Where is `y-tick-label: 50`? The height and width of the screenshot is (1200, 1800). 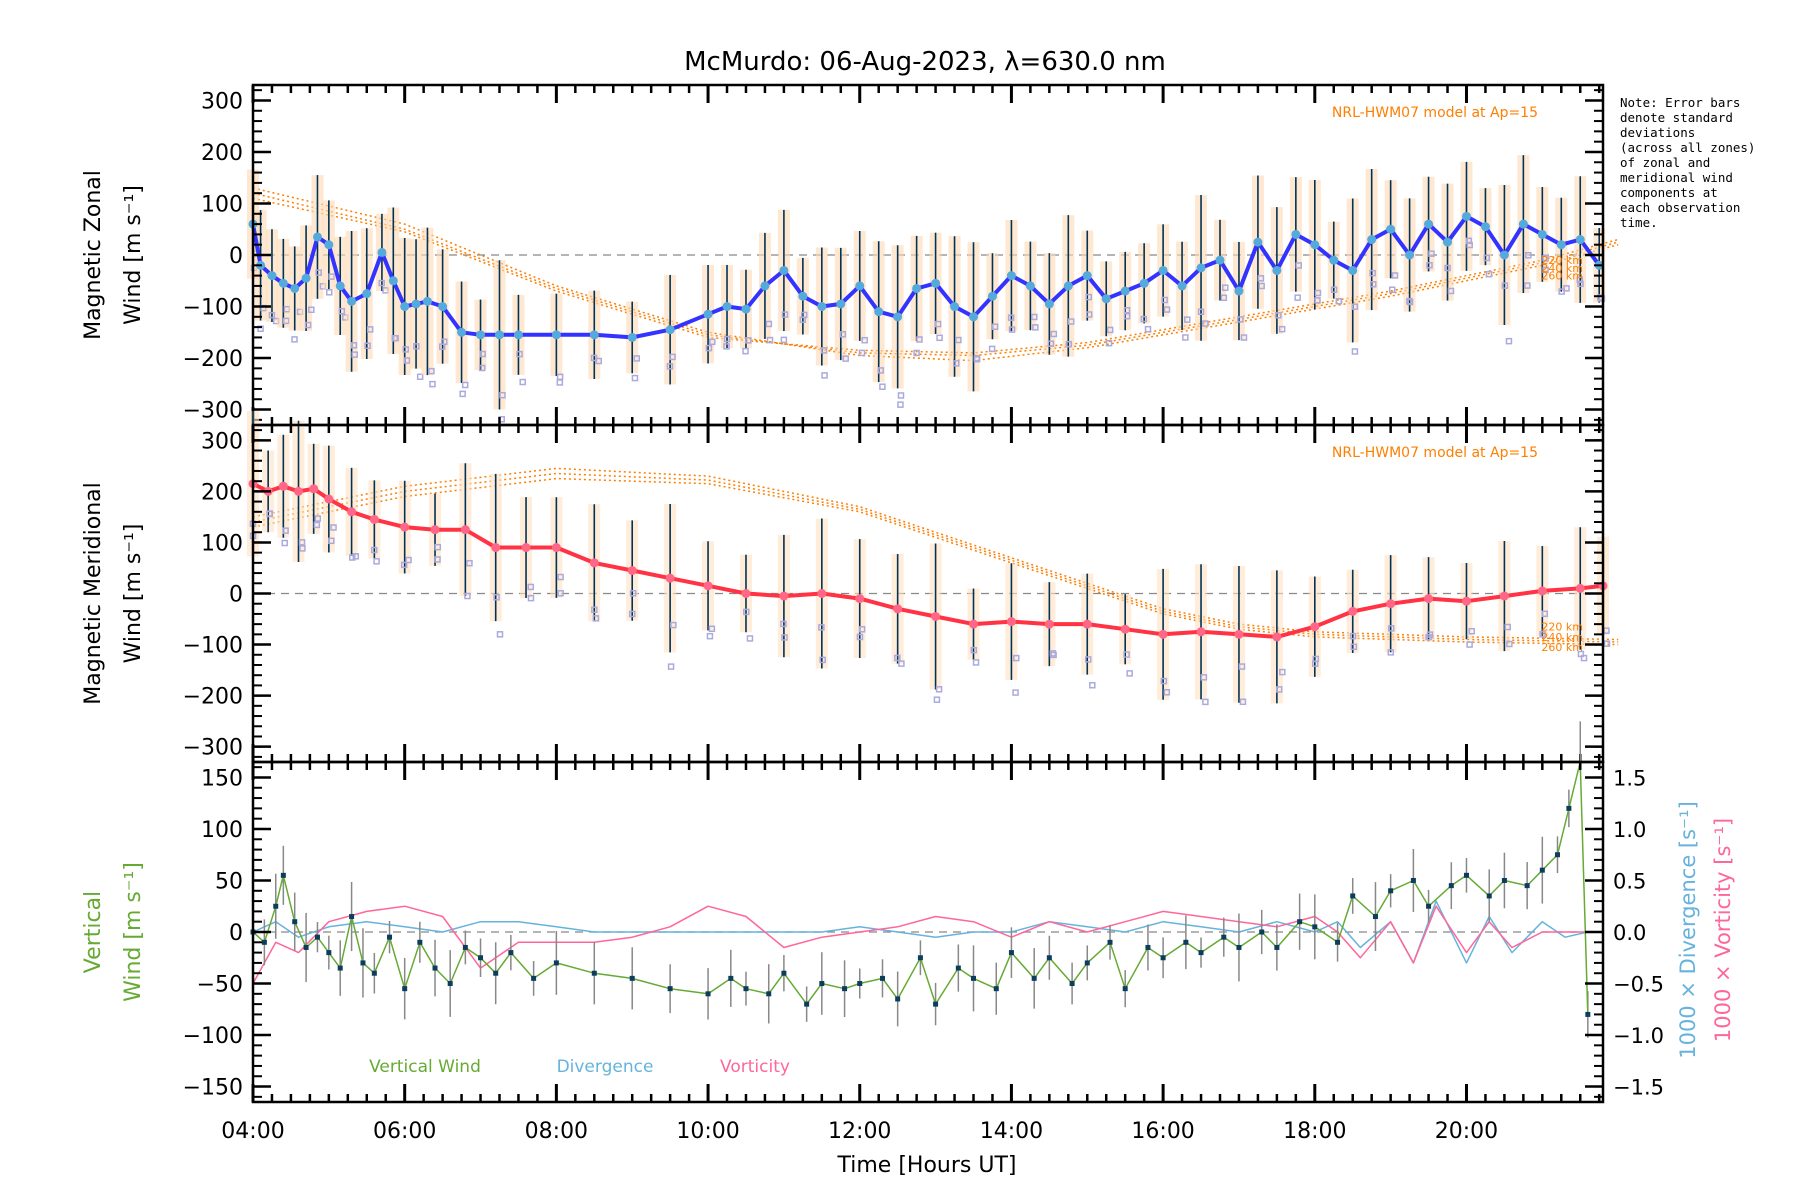
y-tick-label: 50 is located at coordinates (229, 881).